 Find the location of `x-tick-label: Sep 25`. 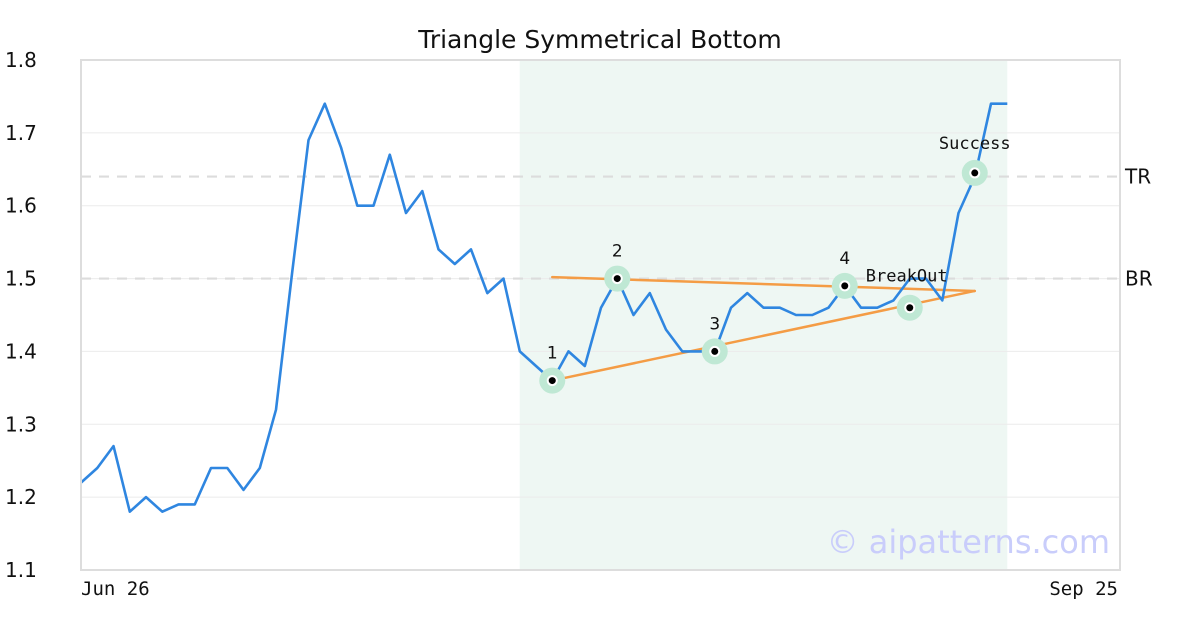

x-tick-label: Sep 25 is located at coordinates (1083, 589).